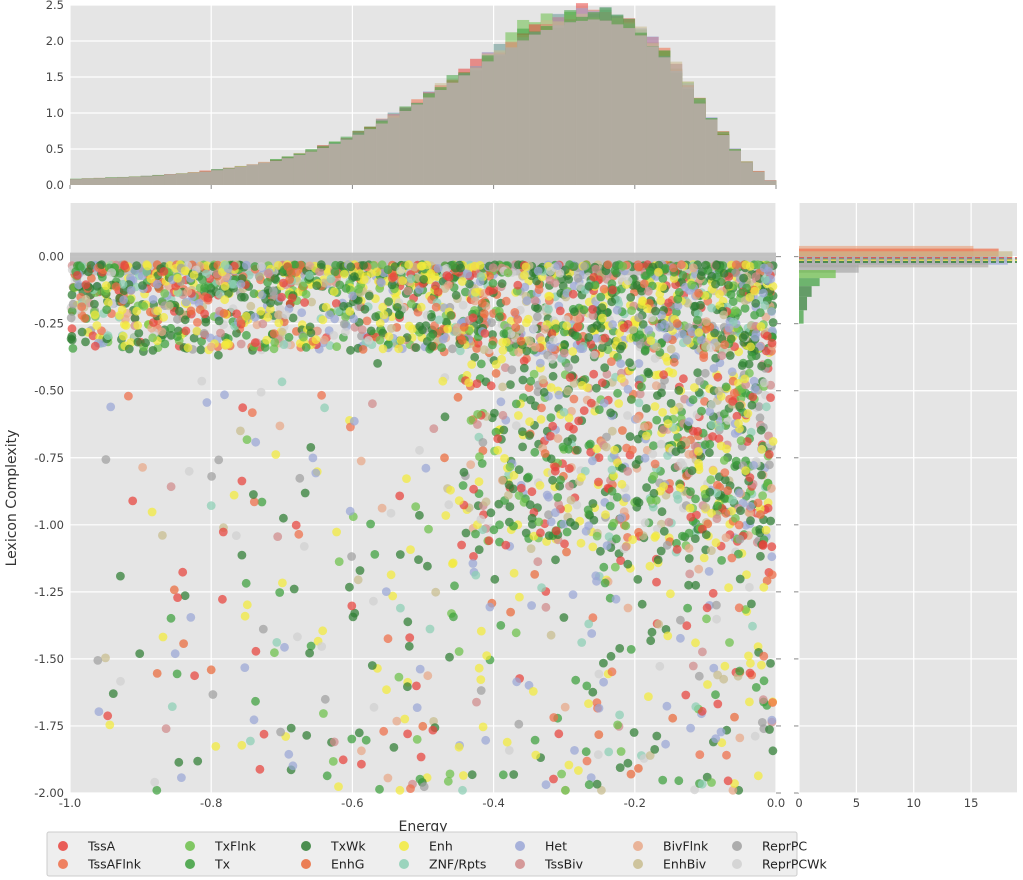 The width and height of the screenshot is (1023, 880). What do you see at coordinates (907, 498) in the screenshot?
I see `right-histogram-grid` at bounding box center [907, 498].